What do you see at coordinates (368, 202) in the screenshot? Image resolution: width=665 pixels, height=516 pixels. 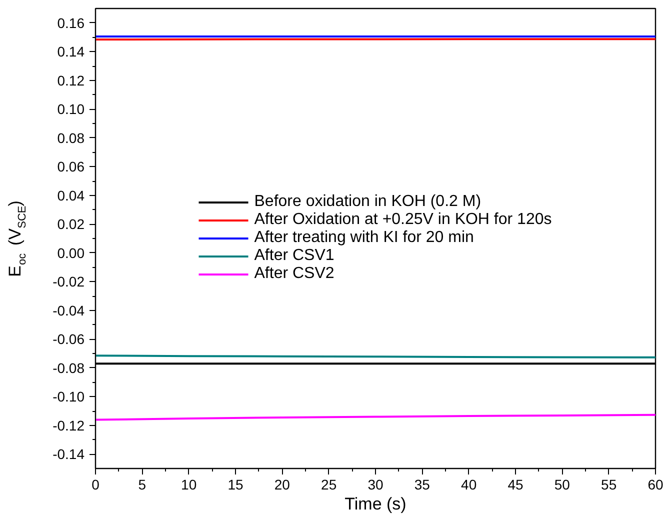 I see `legend-label: Before oxidation in KOH (0.2 M)` at bounding box center [368, 202].